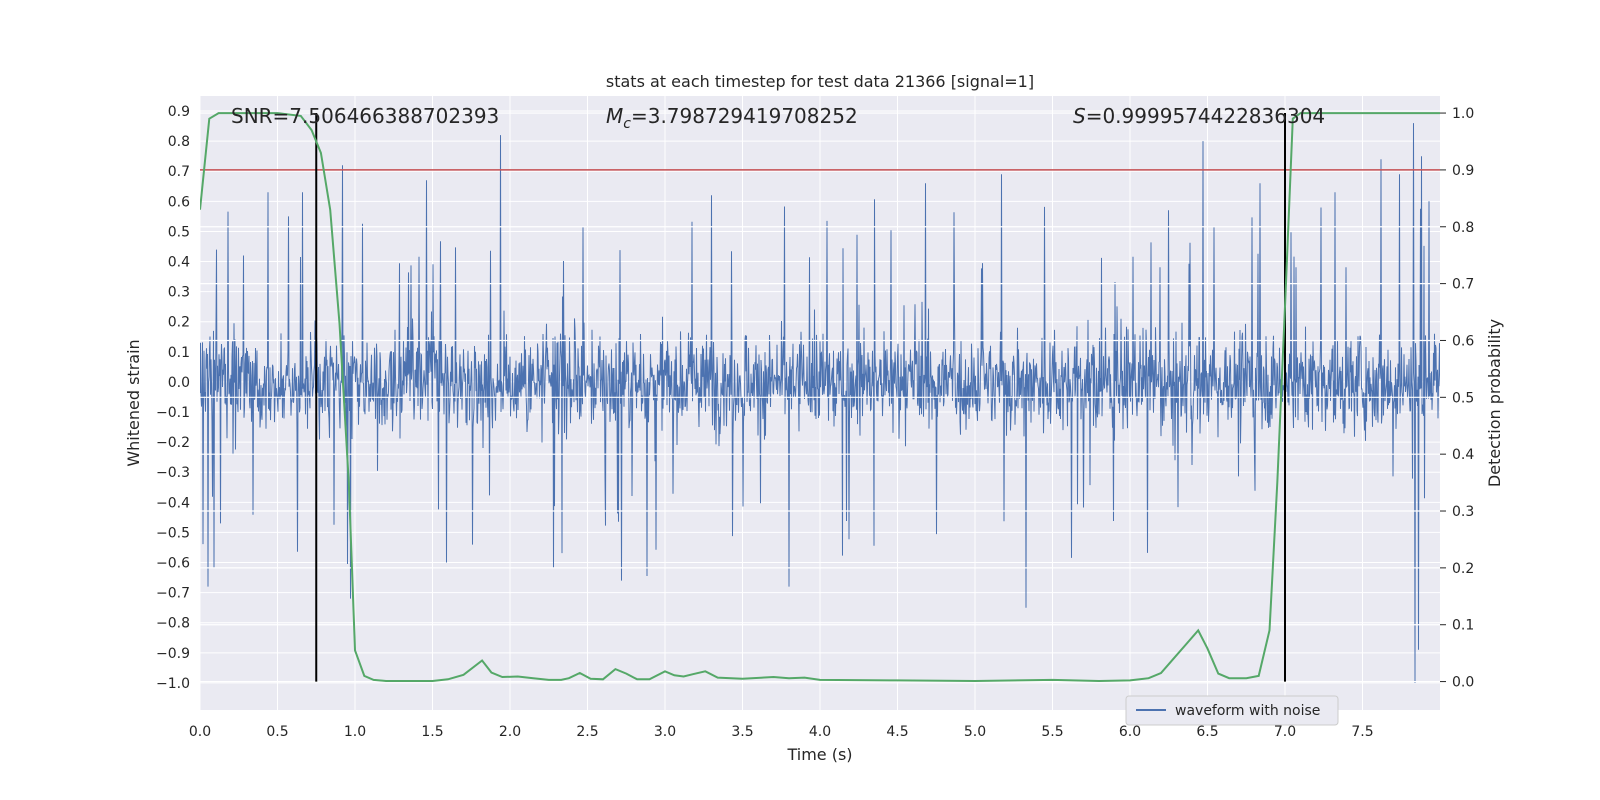 This screenshot has width=1600, height=800. Describe the element at coordinates (179, 263) in the screenshot. I see `y-tick-label: 0.4` at that location.